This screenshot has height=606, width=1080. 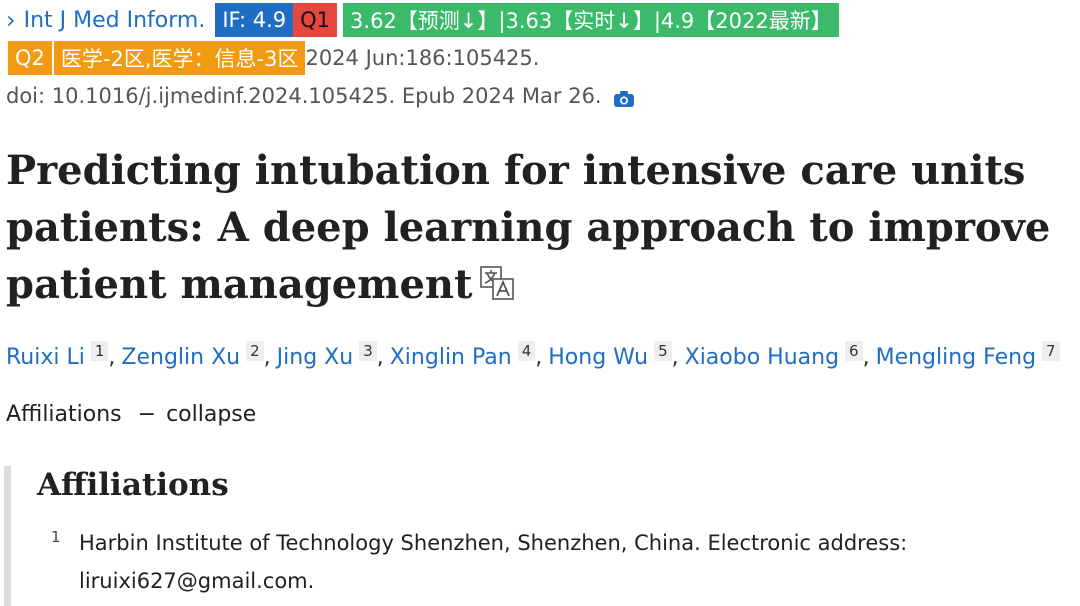 What do you see at coordinates (526, 351) in the screenshot?
I see `affiliation-ref: 4` at bounding box center [526, 351].